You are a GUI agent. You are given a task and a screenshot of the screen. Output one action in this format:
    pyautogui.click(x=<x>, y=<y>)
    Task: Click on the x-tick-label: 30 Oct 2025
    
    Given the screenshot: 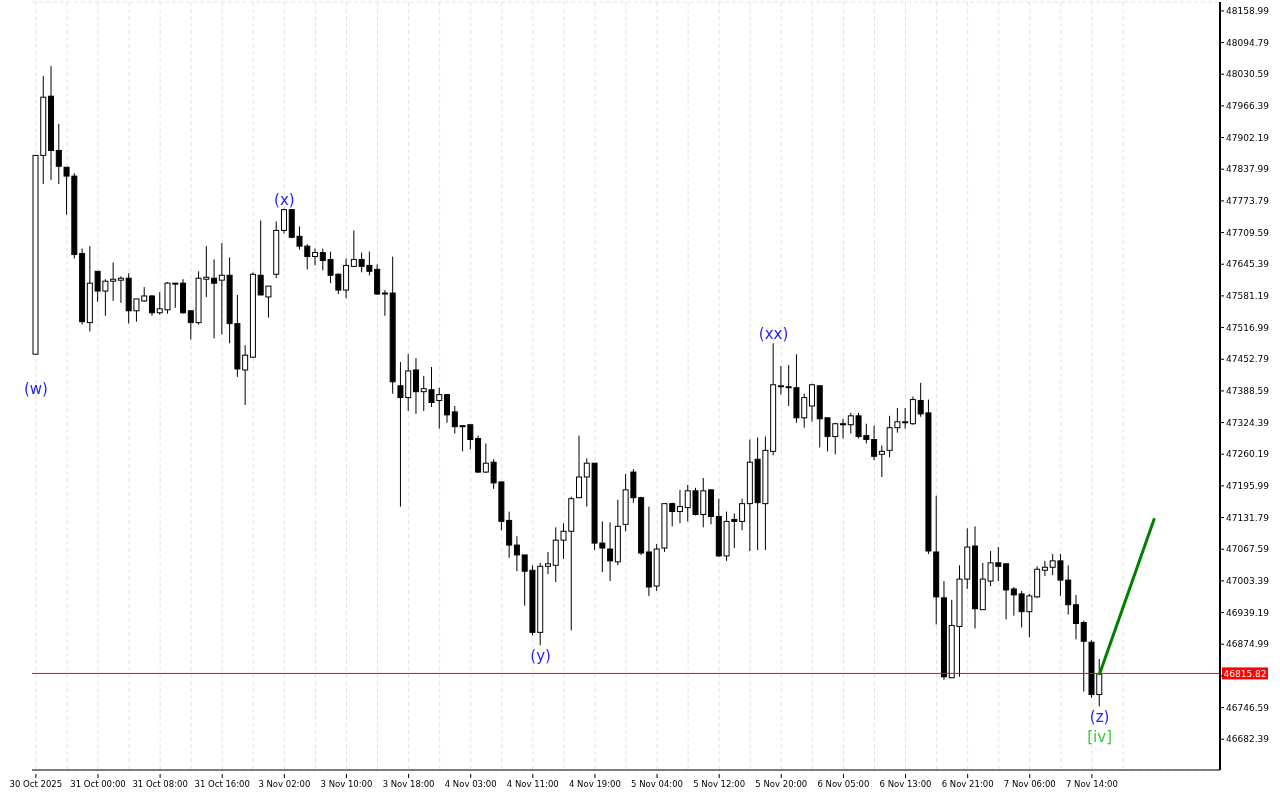 What is the action you would take?
    pyautogui.click(x=36, y=784)
    